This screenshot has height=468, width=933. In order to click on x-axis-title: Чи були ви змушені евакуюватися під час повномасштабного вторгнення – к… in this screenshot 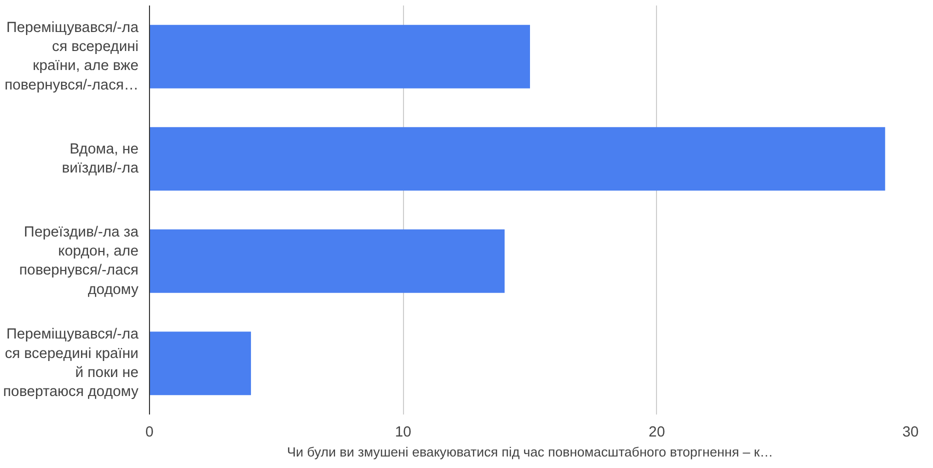, I will do `click(530, 452)`.